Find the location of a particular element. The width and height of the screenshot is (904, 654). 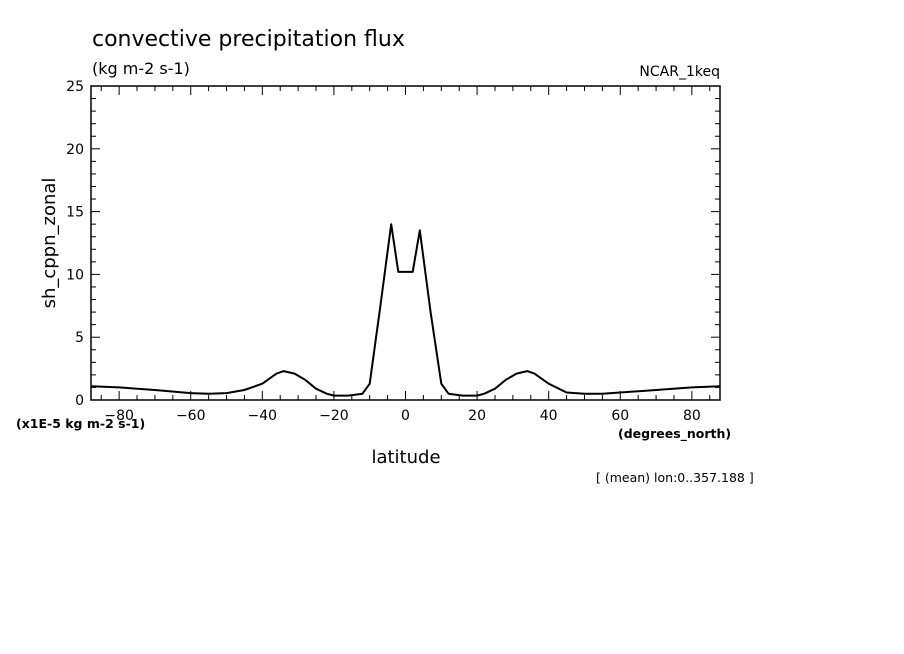

units-label: (kg m-2 s-1) is located at coordinates (141, 68).